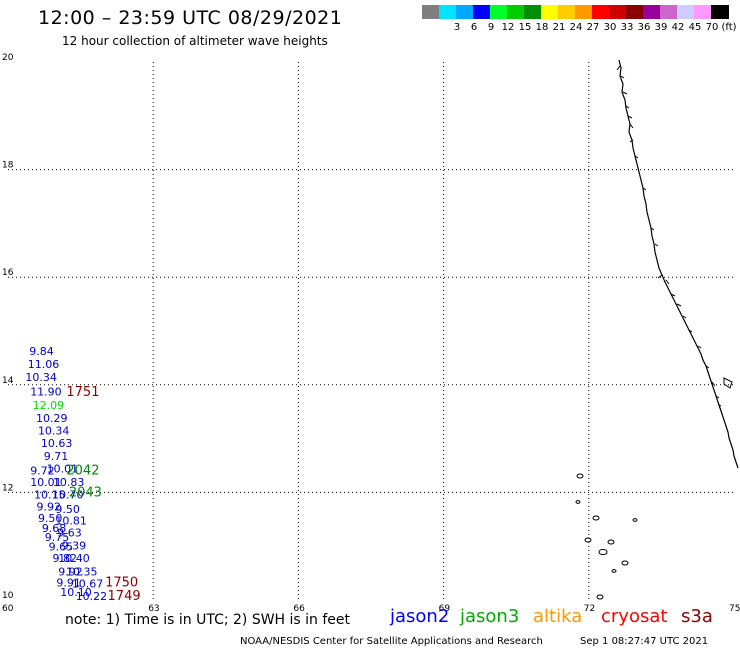 The width and height of the screenshot is (740, 650). What do you see at coordinates (8, 58) in the screenshot?
I see `lat-tick-label: 20` at bounding box center [8, 58].